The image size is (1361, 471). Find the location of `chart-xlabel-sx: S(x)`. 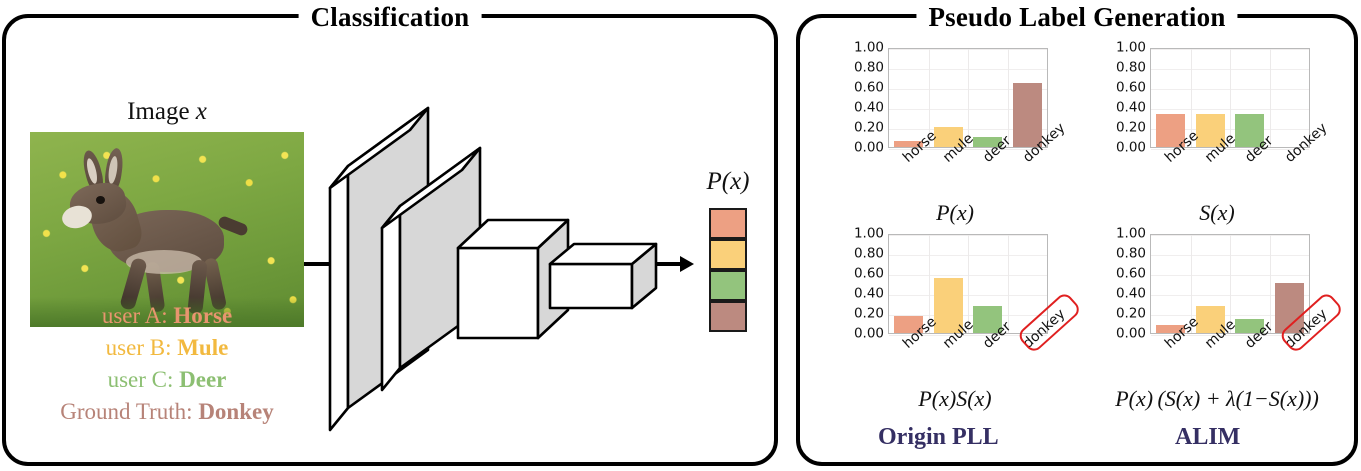

chart-xlabel-sx: S(x) is located at coordinates (1217, 212).